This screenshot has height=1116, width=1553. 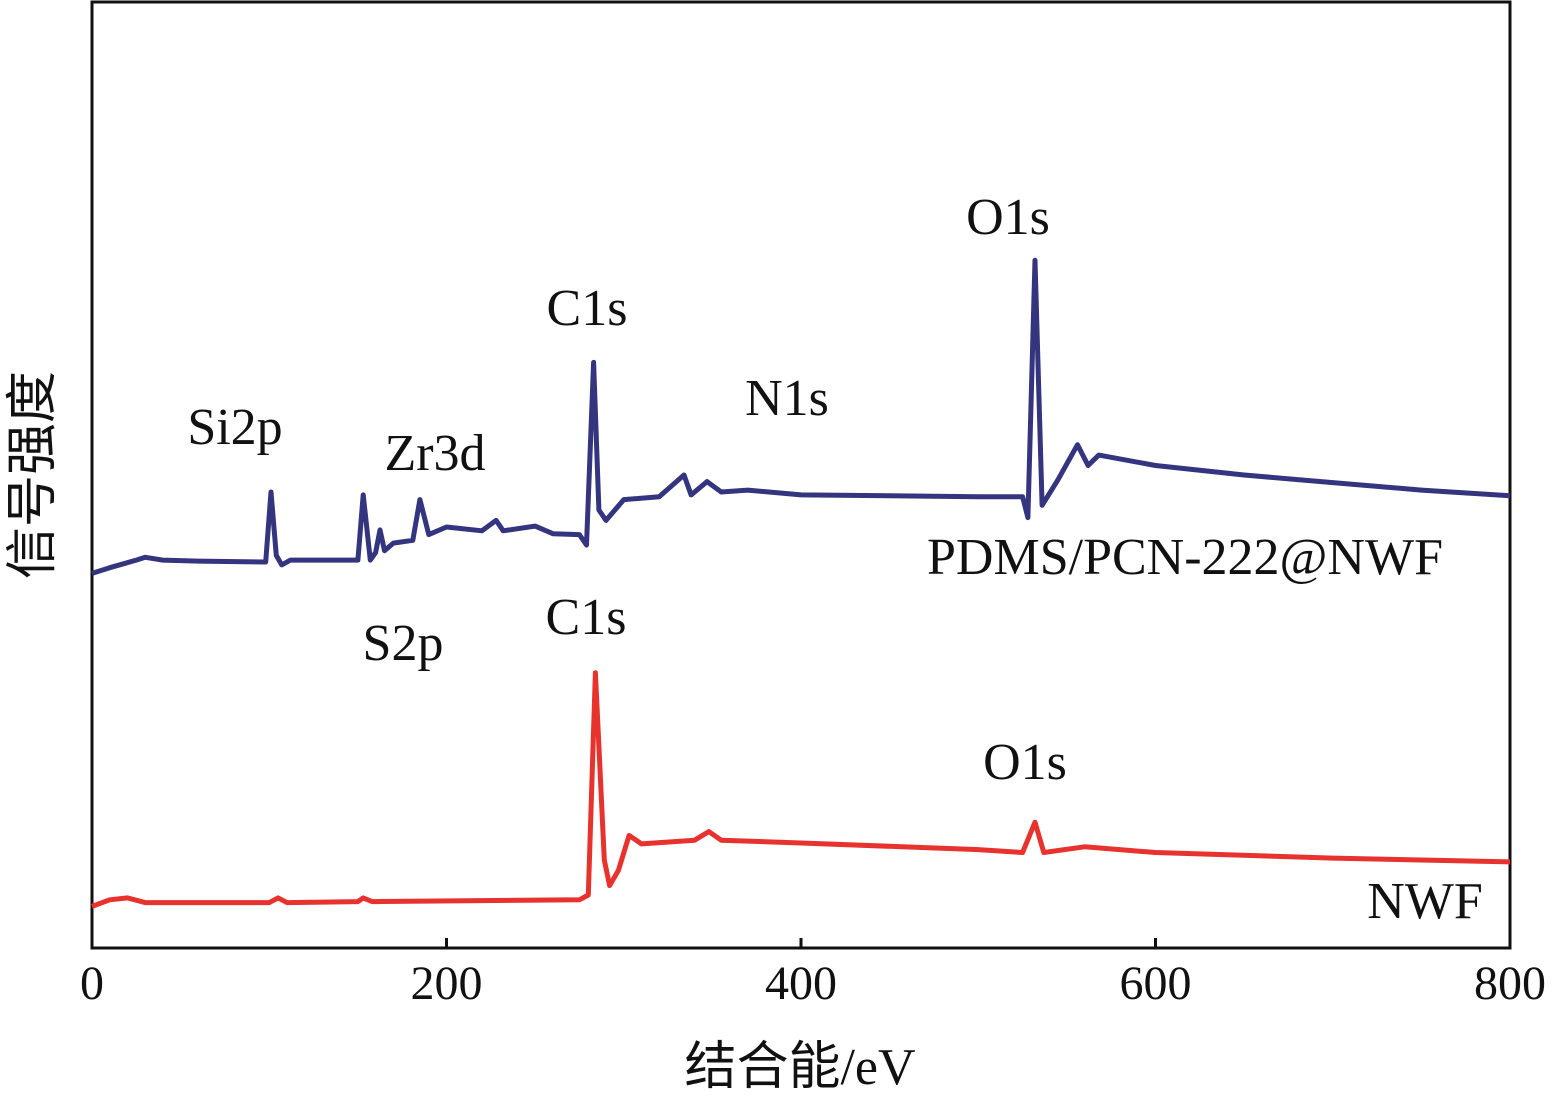 I want to click on peak-annotation: Zr3d, so click(x=434, y=453).